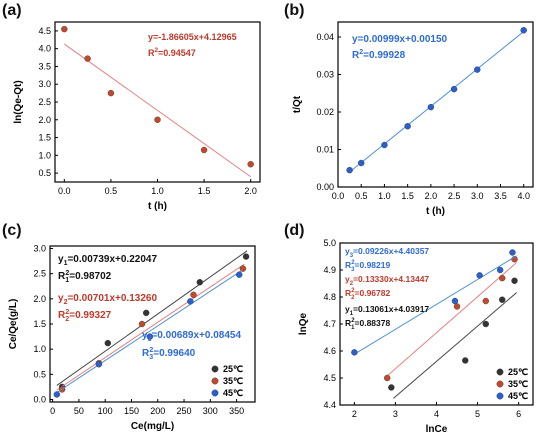  Describe the element at coordinates (367, 266) in the screenshot. I see `equation-annotation: R32=0.98219` at that location.